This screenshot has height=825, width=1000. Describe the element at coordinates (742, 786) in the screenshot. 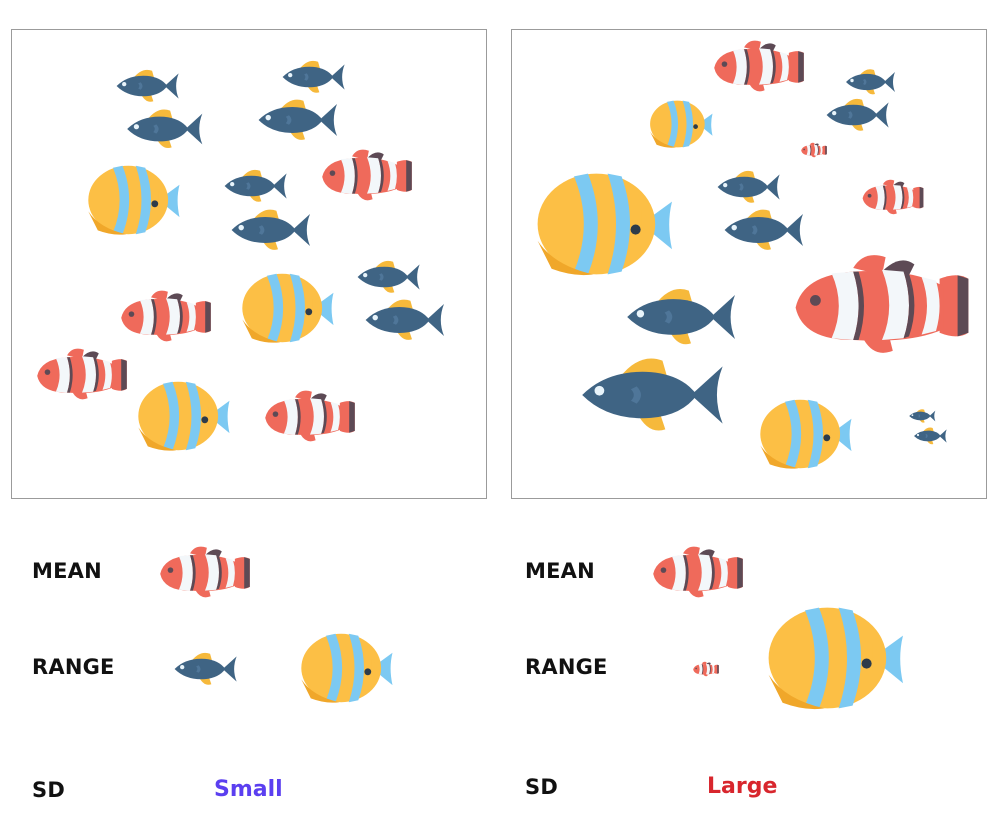

I see `sd-value-large: Large` at that location.